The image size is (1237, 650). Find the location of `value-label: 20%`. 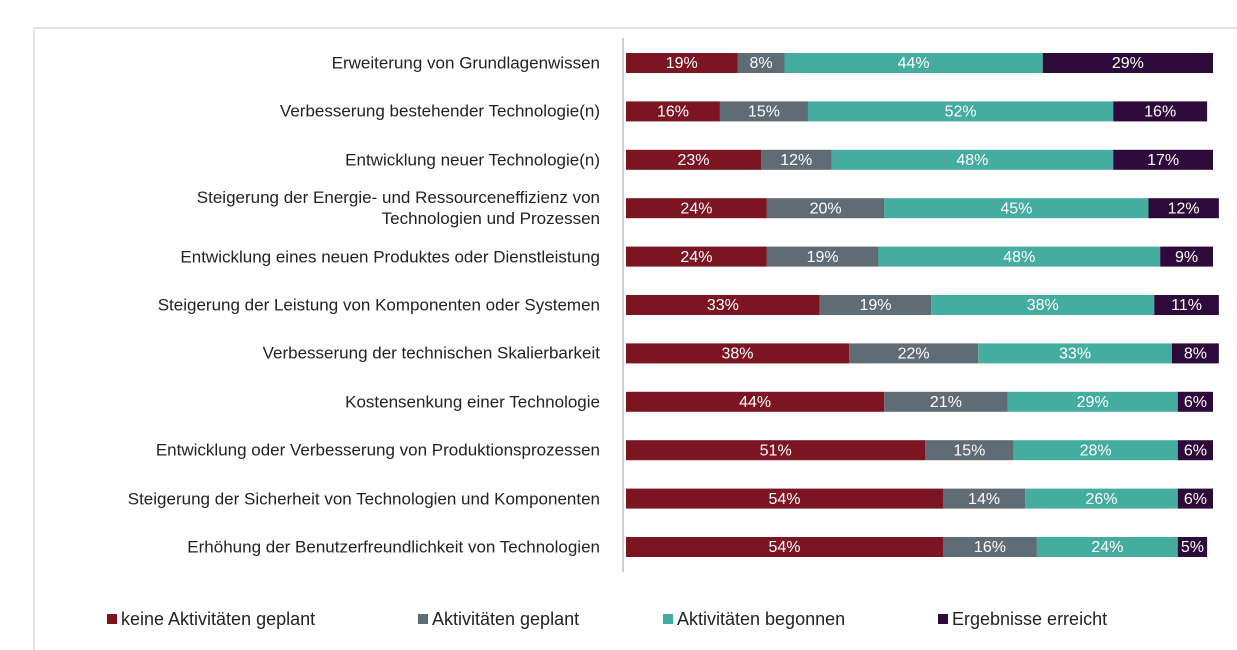

value-label: 20% is located at coordinates (826, 208).